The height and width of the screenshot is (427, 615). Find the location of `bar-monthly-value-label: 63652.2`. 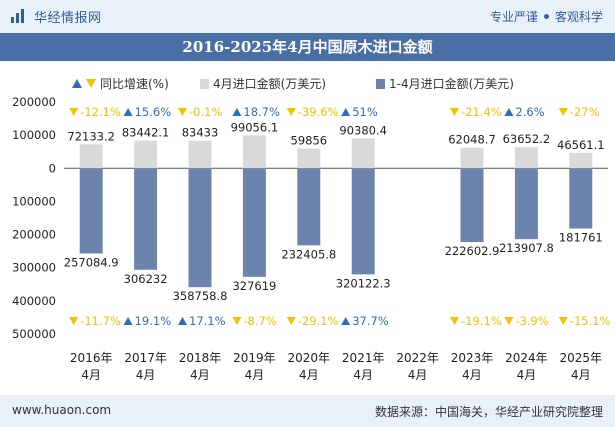

bar-monthly-value-label: 63652.2 is located at coordinates (527, 139).